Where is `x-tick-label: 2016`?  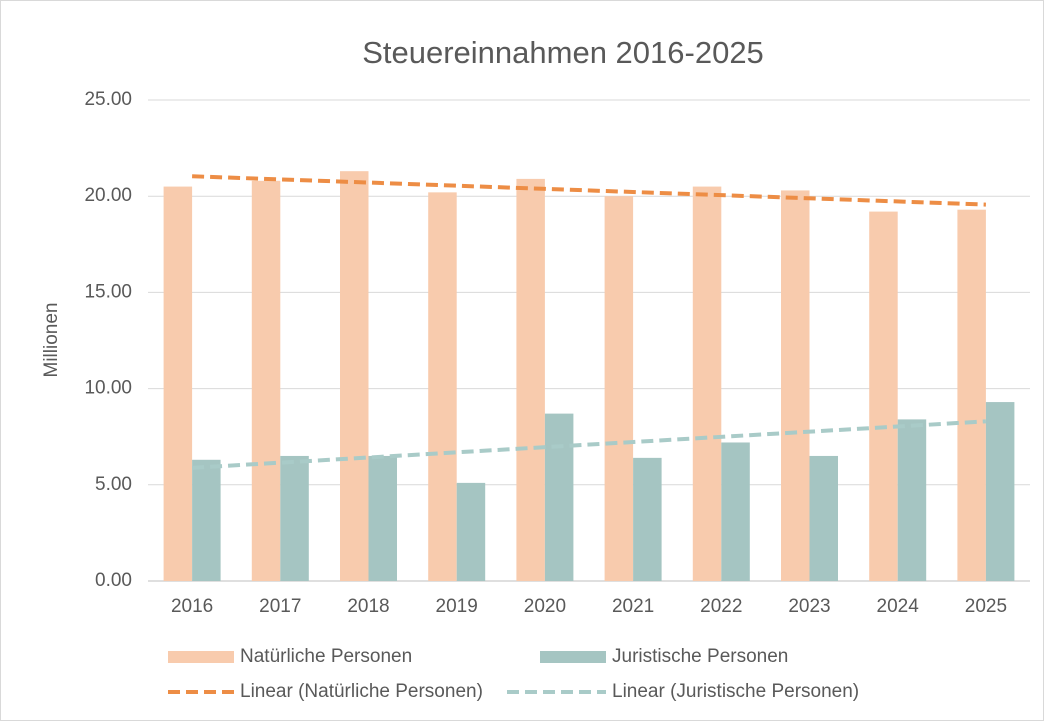
x-tick-label: 2016 is located at coordinates (192, 606).